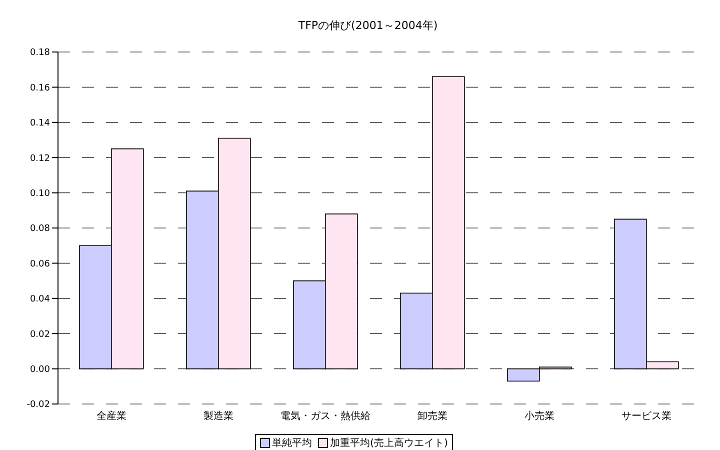  I want to click on x-tick-label: 全産業, so click(111, 416).